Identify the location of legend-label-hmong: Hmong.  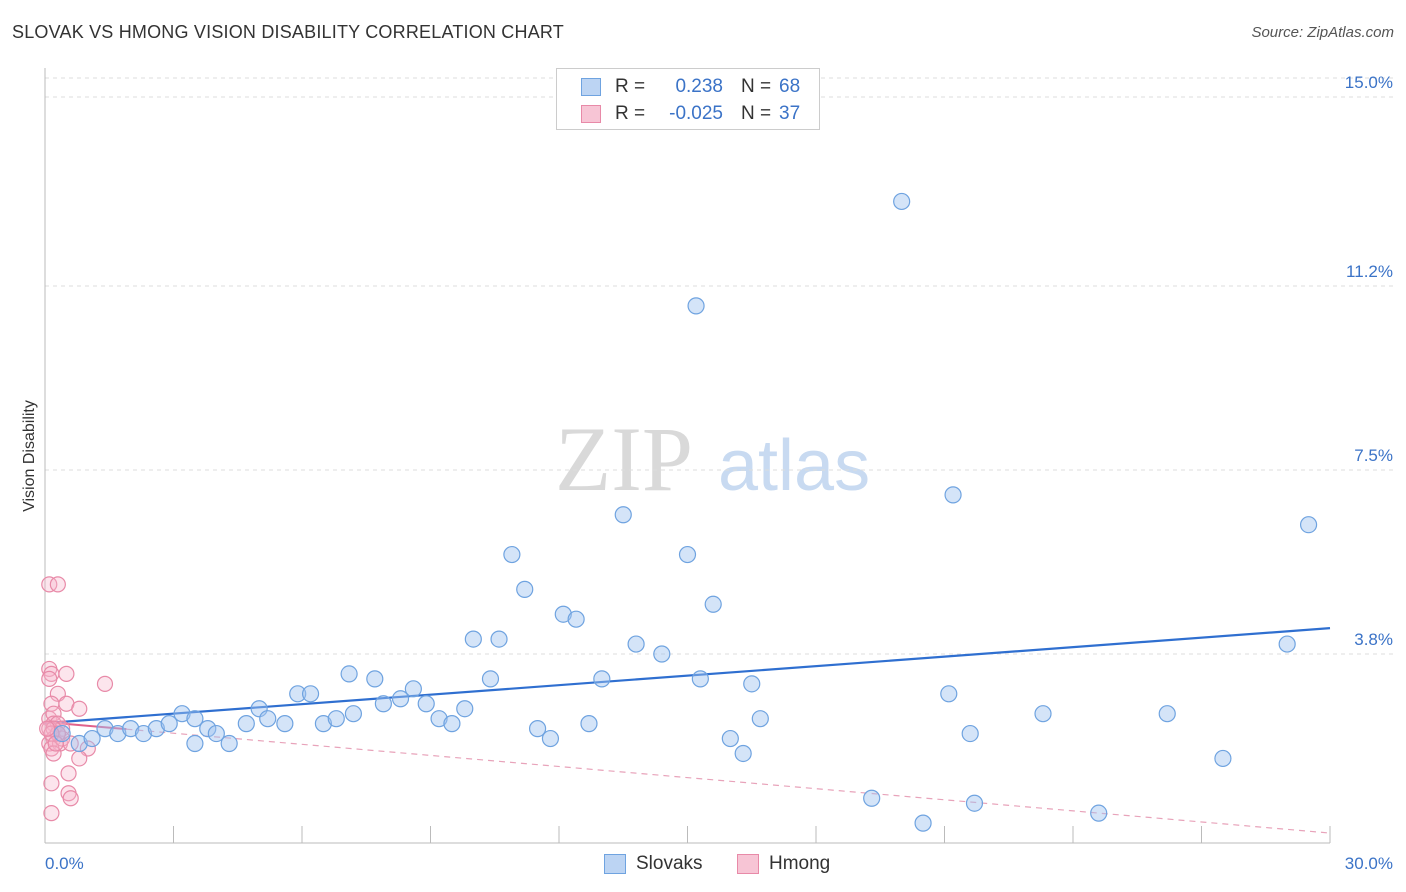
(800, 863).